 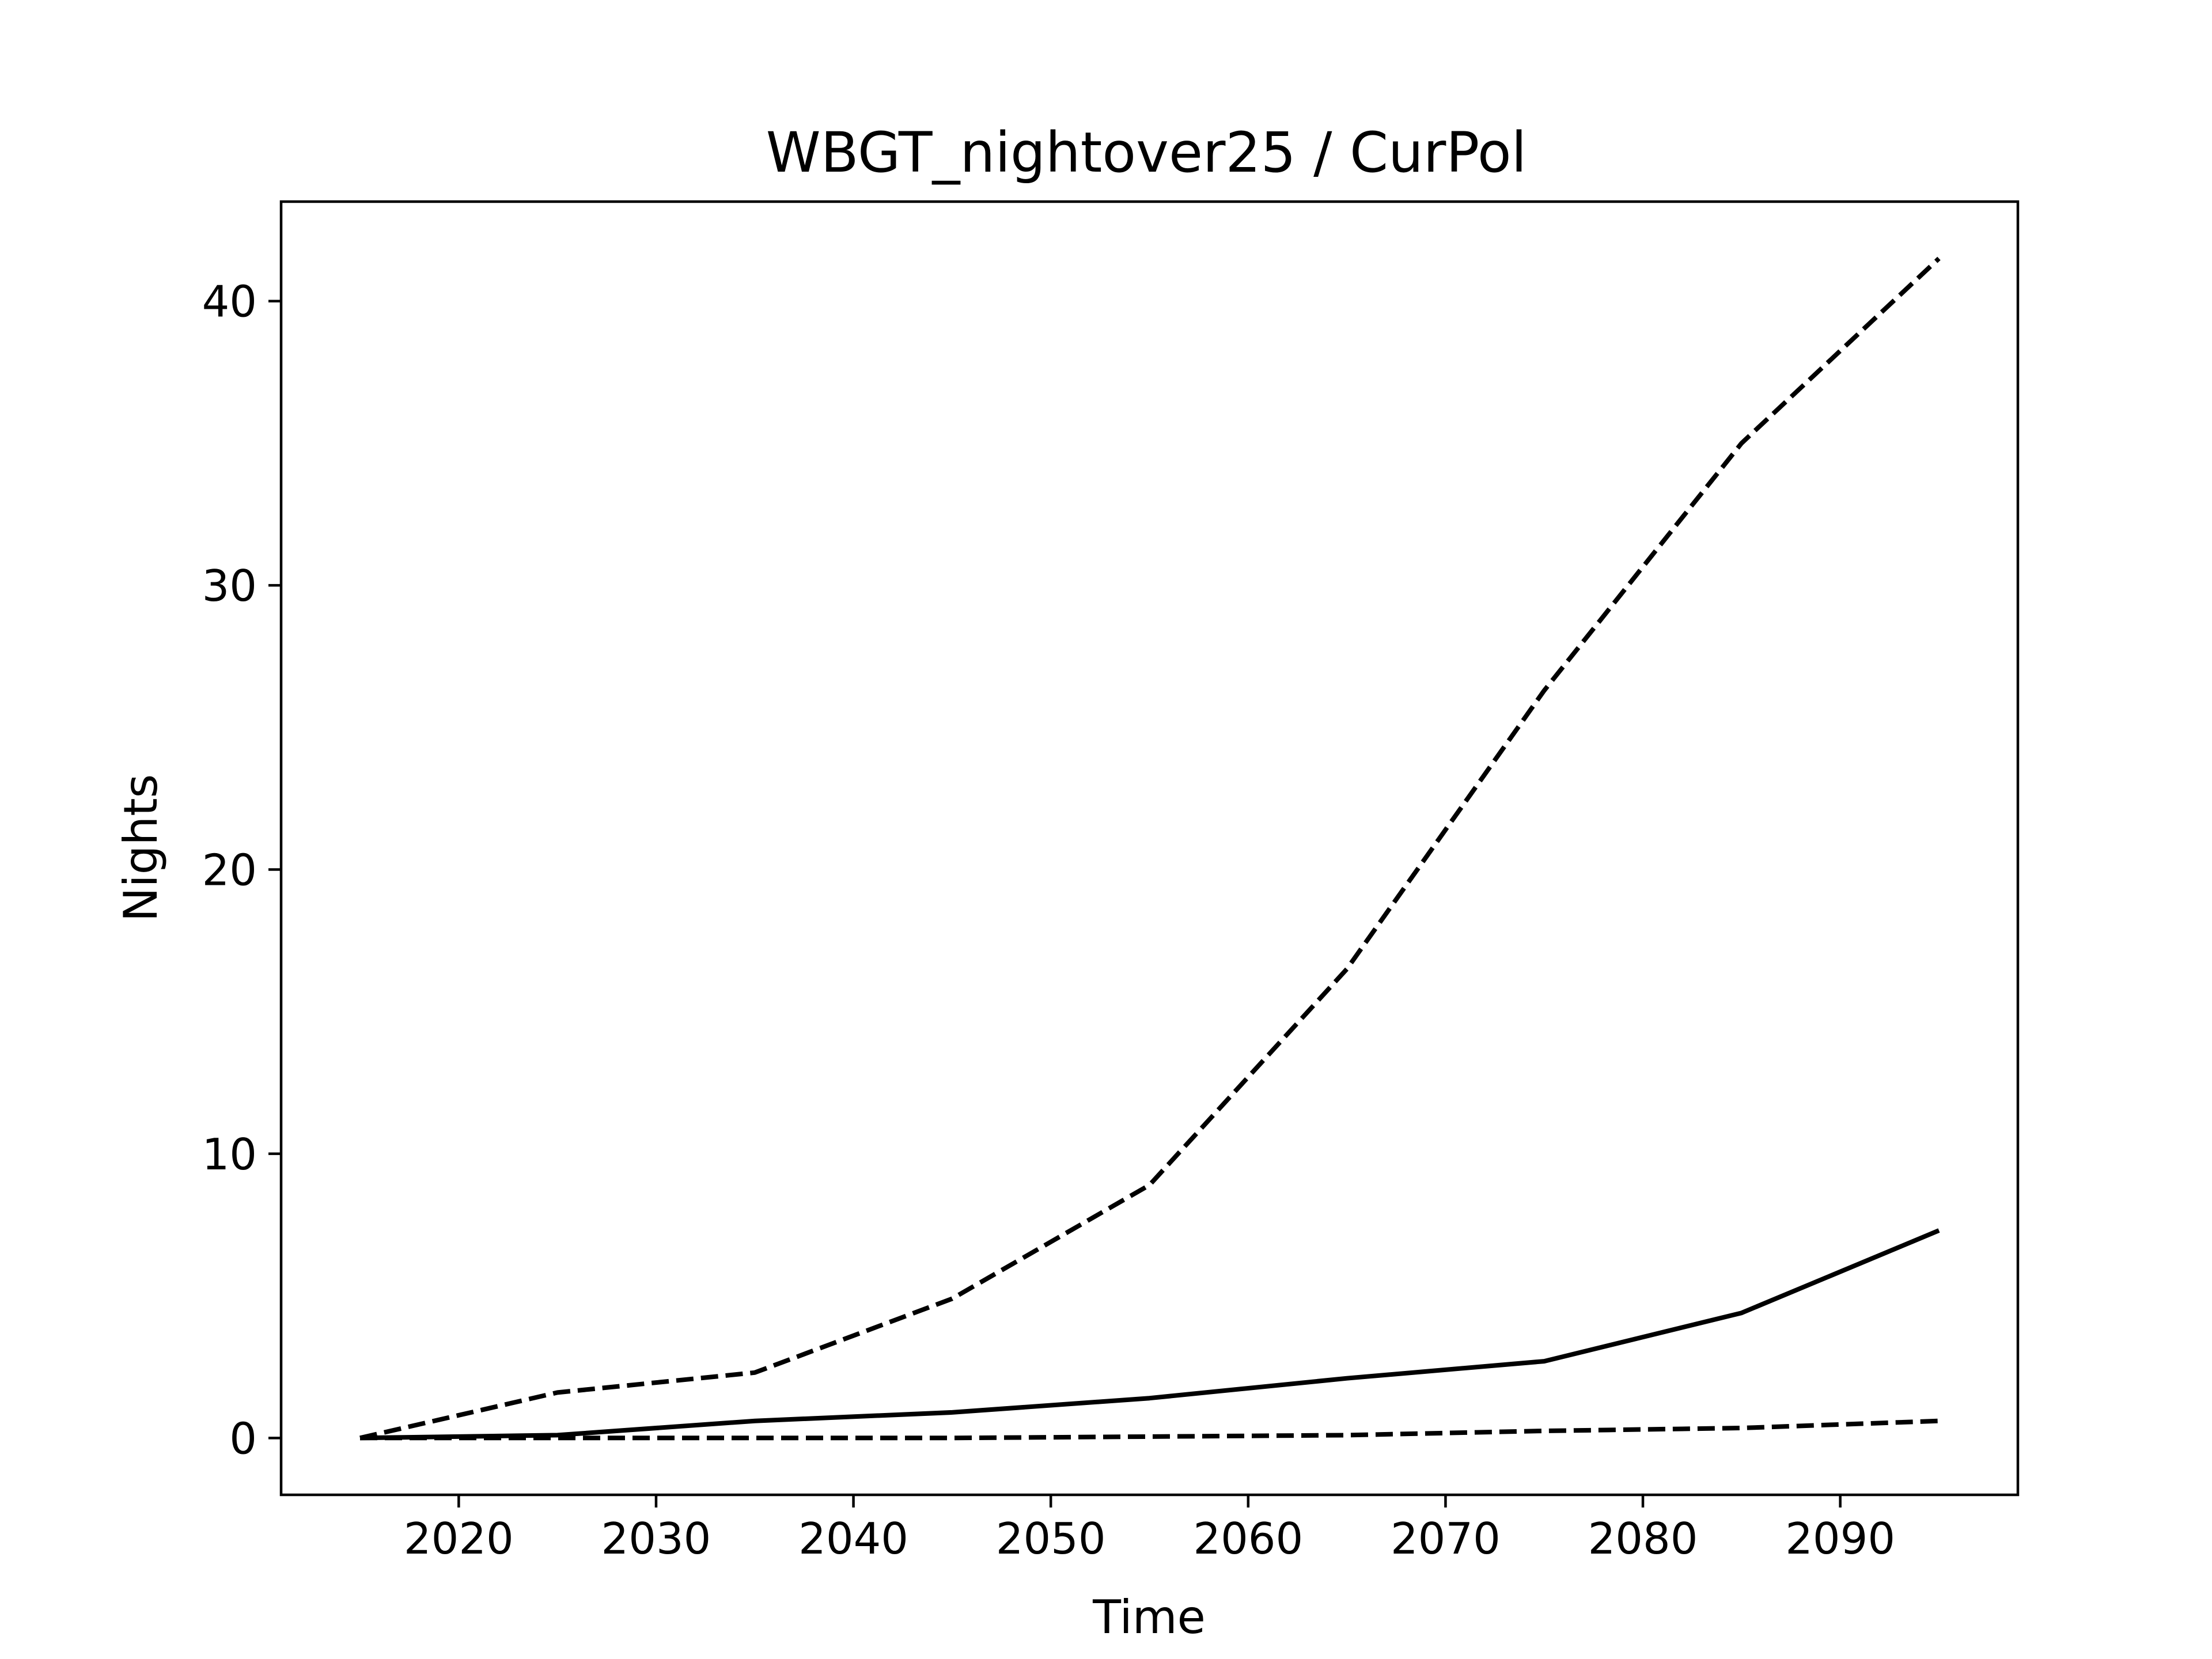 I want to click on x-tick-label: 2020, so click(x=459, y=1538).